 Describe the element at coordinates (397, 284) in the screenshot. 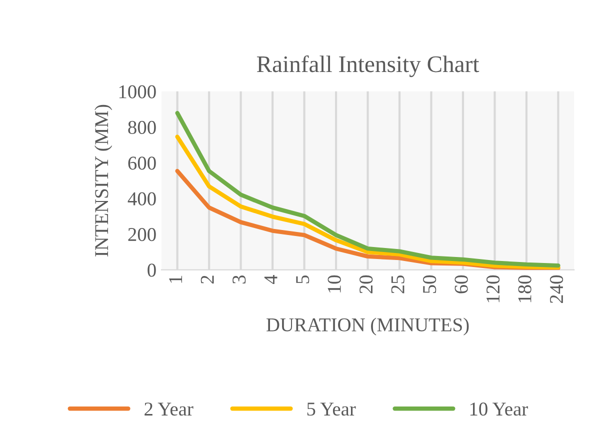

I see `x-tick-label: 25` at that location.